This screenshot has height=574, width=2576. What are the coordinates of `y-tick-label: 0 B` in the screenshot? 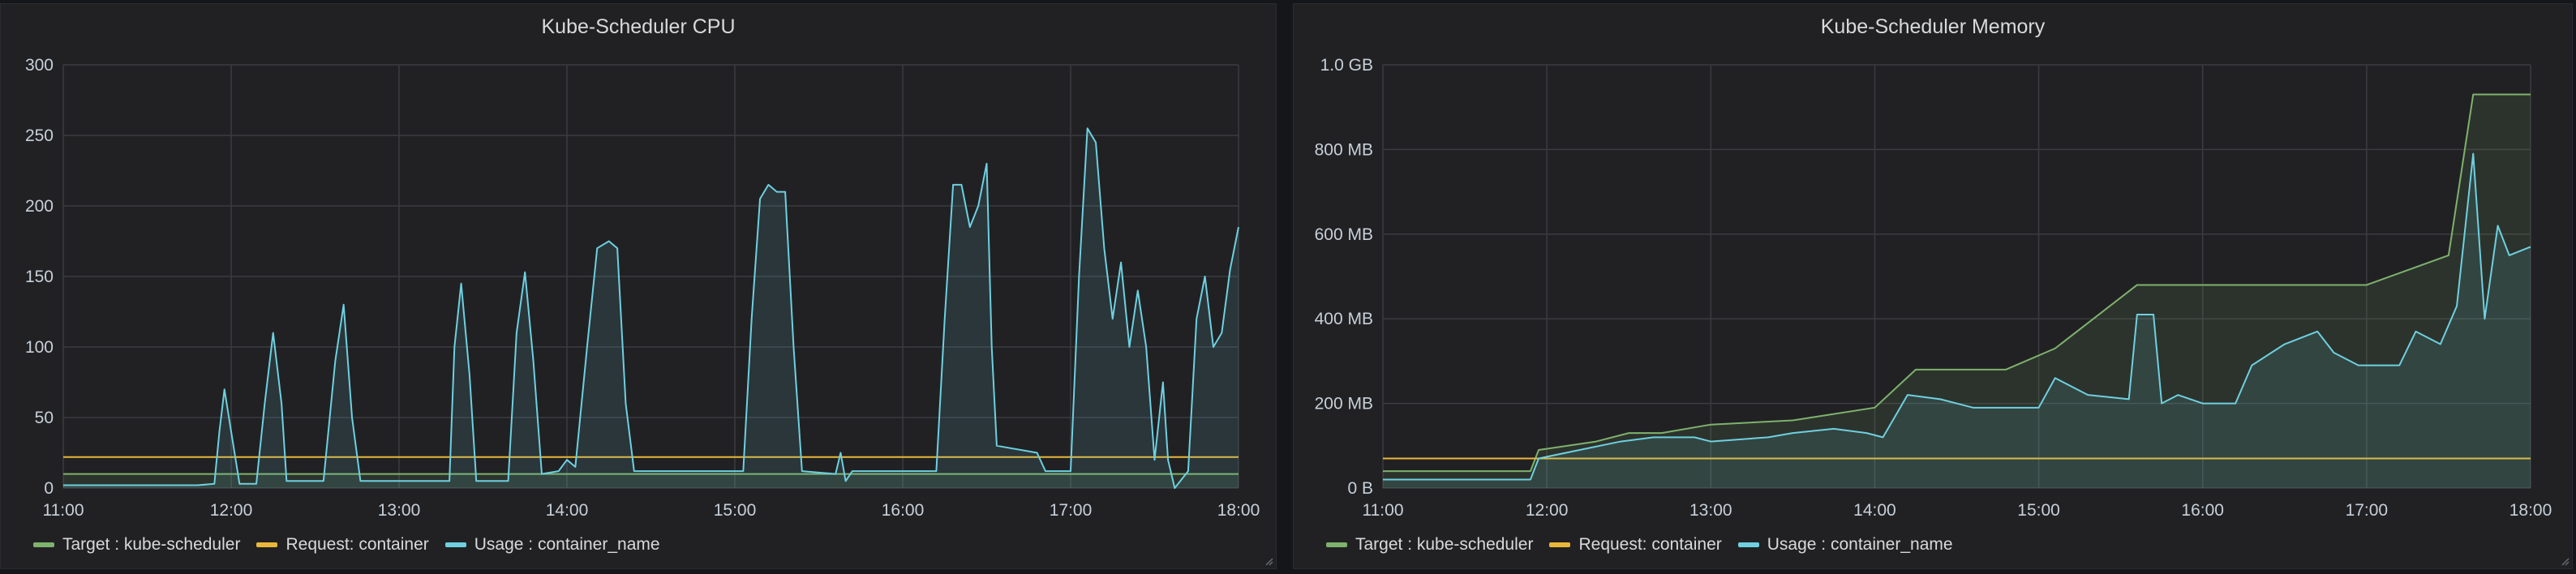 It's located at (1360, 489).